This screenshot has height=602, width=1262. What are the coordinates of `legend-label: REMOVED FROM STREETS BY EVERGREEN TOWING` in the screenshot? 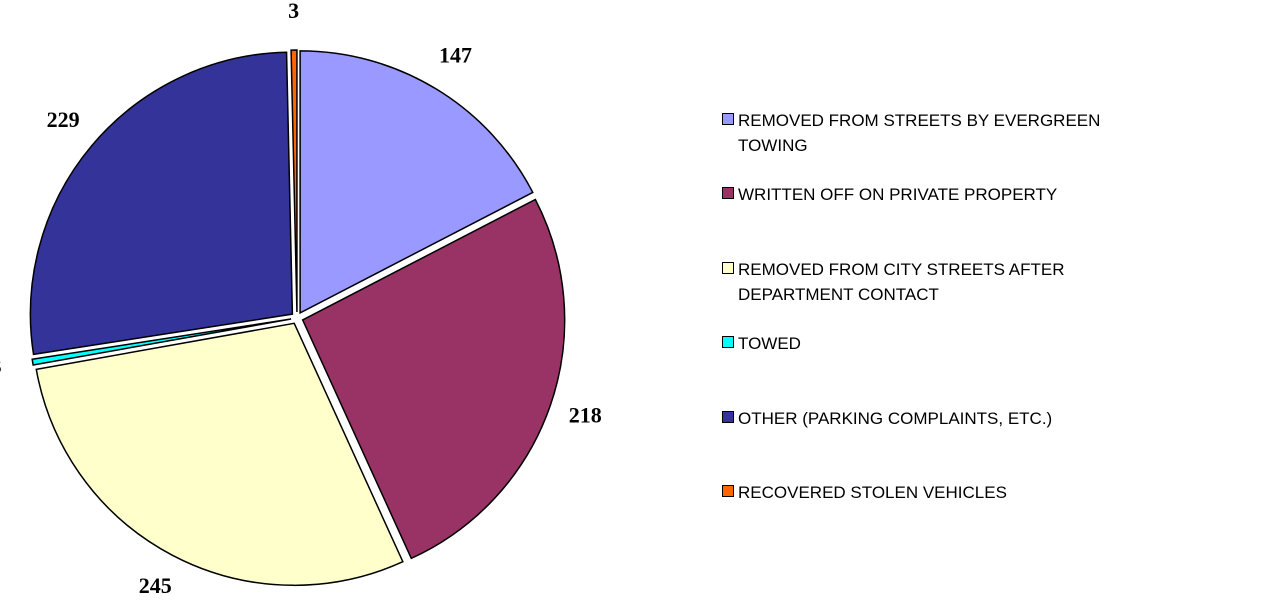 It's located at (919, 133).